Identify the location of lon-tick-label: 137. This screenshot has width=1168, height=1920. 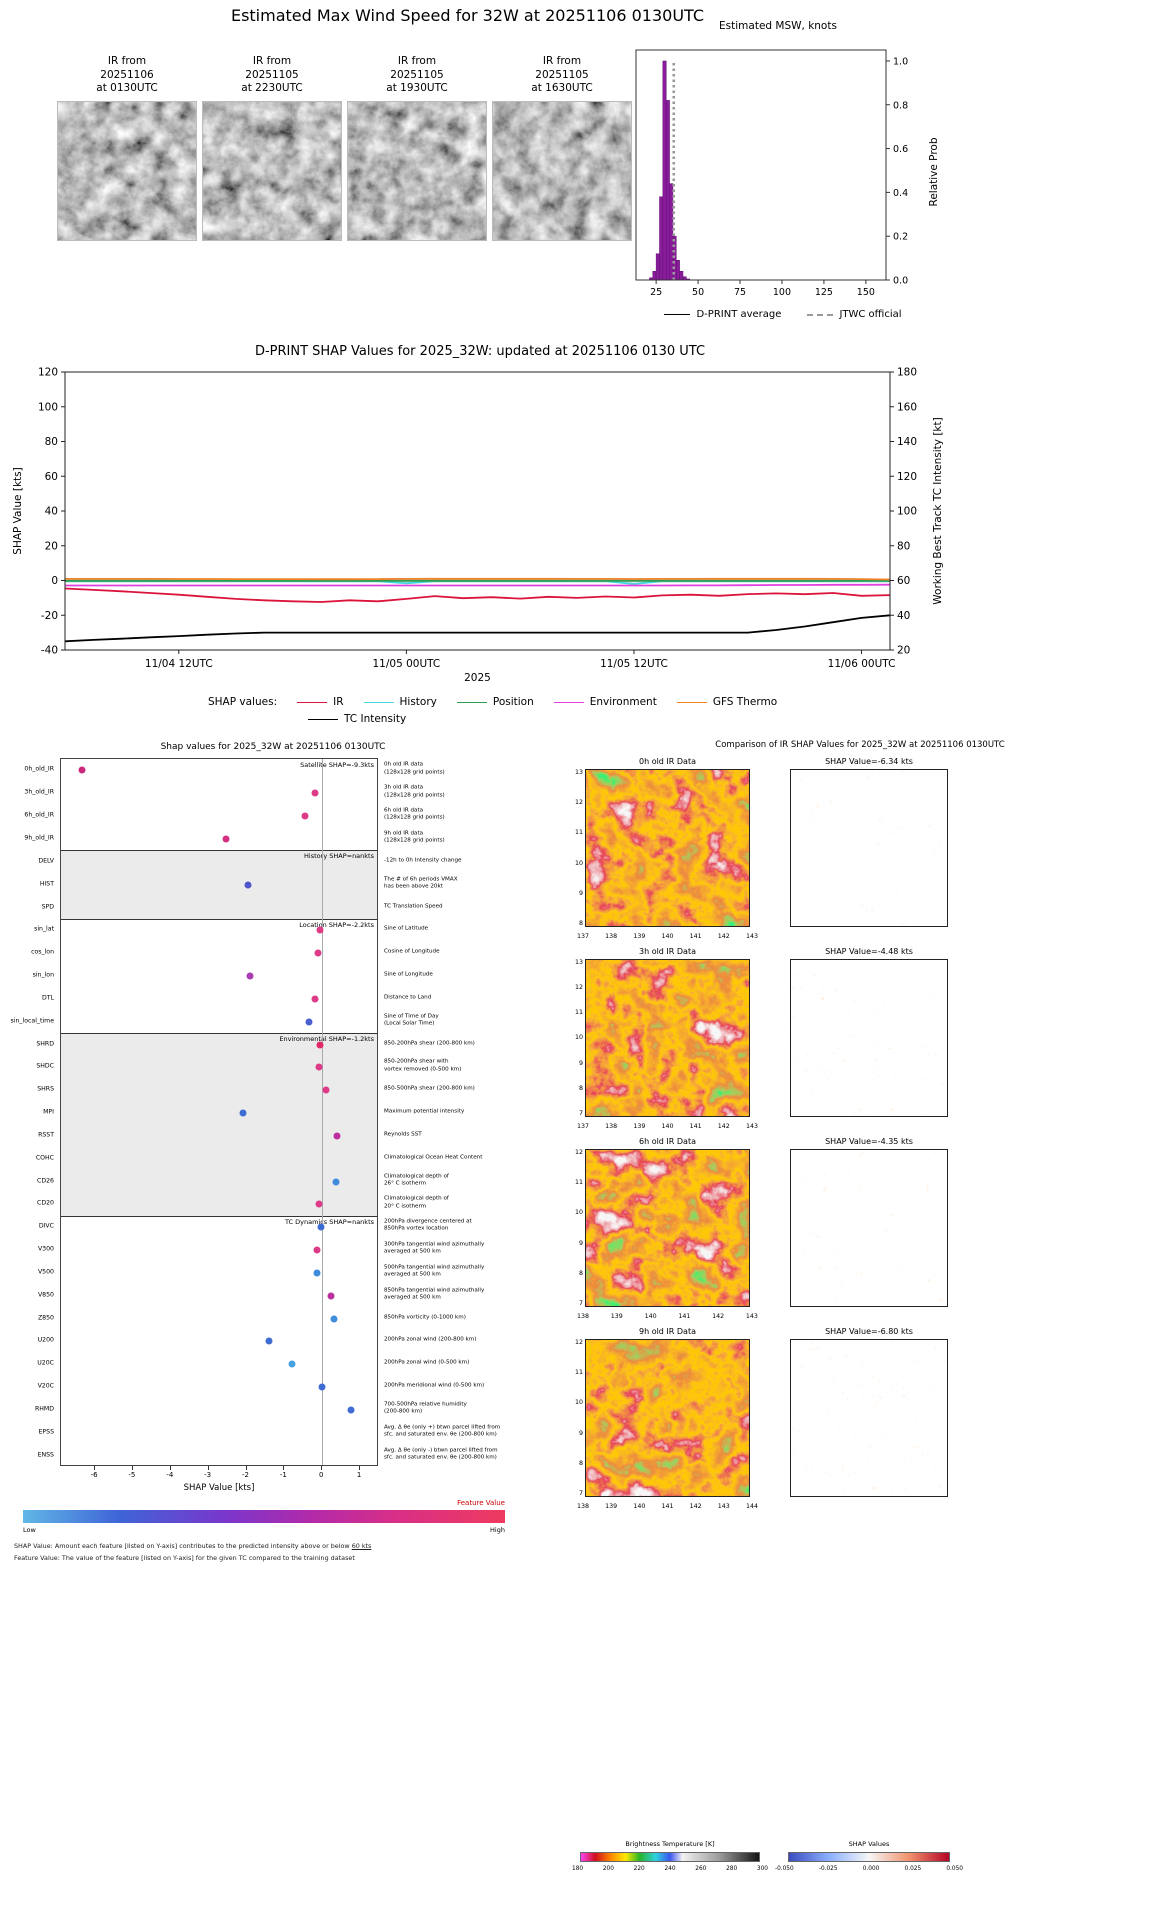
(583, 936).